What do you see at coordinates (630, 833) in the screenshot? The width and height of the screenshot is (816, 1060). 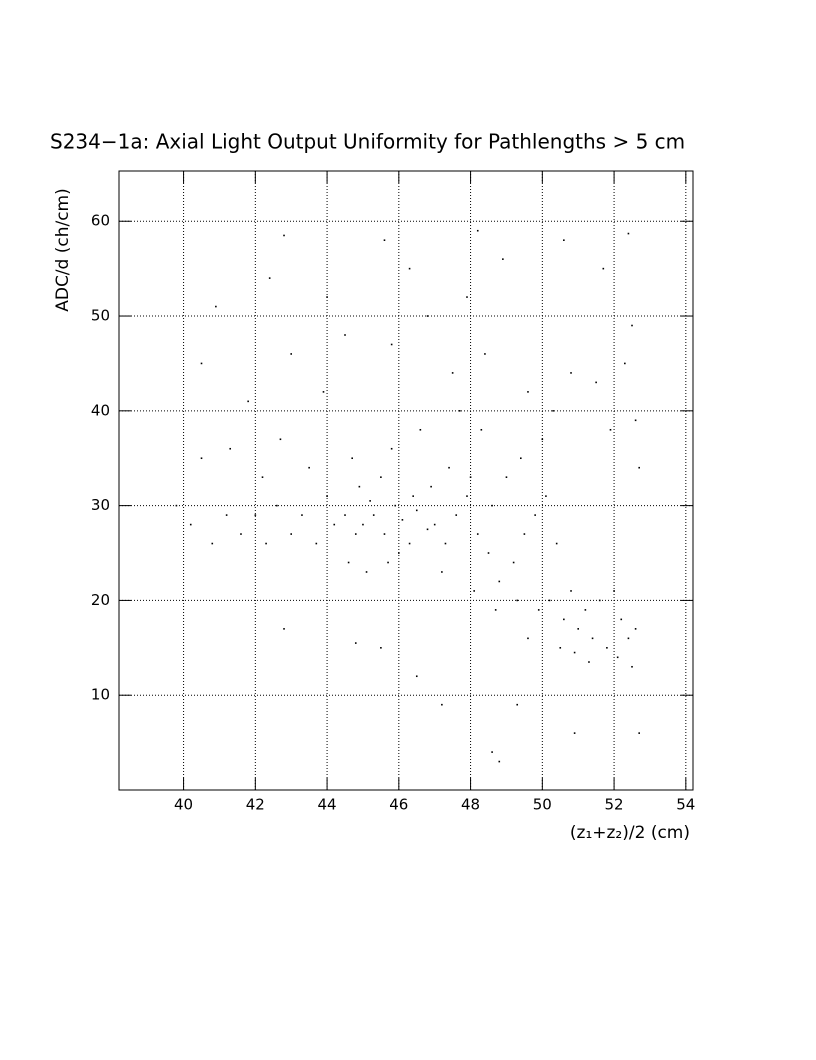 I see `x-axis-label: (z₁+z₂)/2 (cm)` at bounding box center [630, 833].